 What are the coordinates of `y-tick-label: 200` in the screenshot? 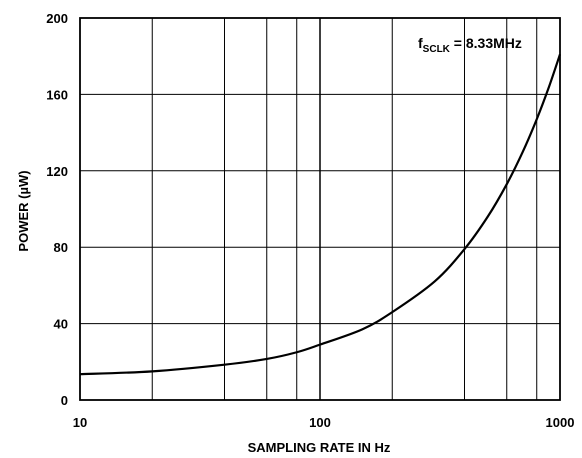 It's located at (57, 18).